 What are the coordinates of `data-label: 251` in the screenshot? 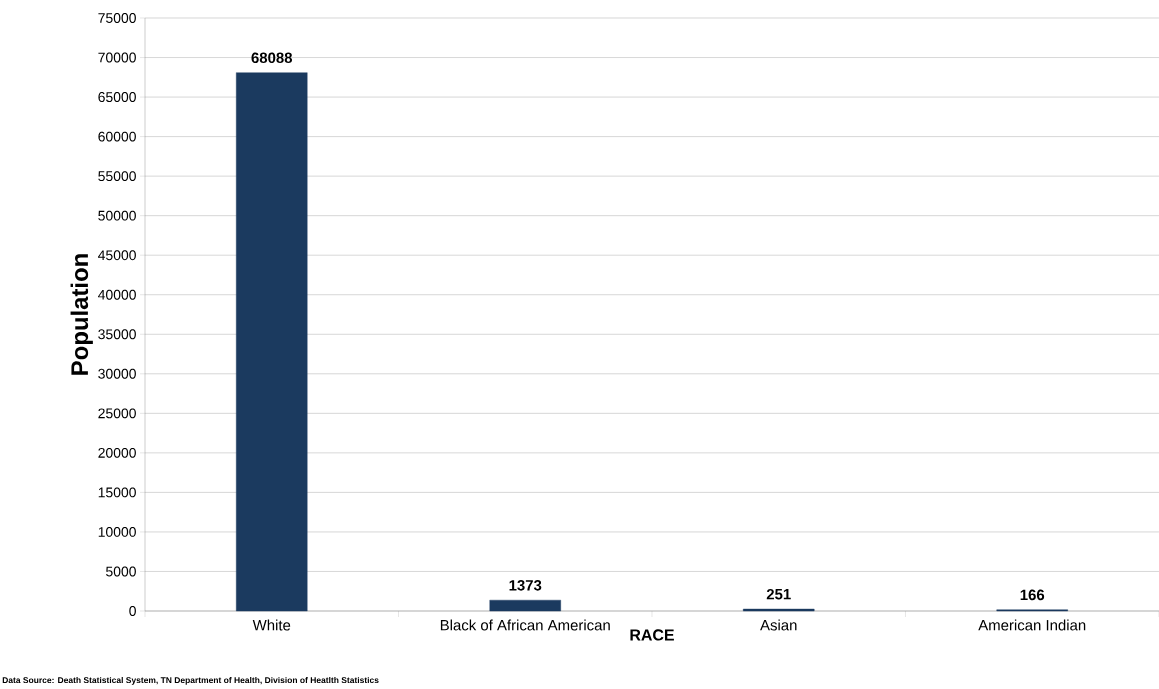 It's located at (778, 594).